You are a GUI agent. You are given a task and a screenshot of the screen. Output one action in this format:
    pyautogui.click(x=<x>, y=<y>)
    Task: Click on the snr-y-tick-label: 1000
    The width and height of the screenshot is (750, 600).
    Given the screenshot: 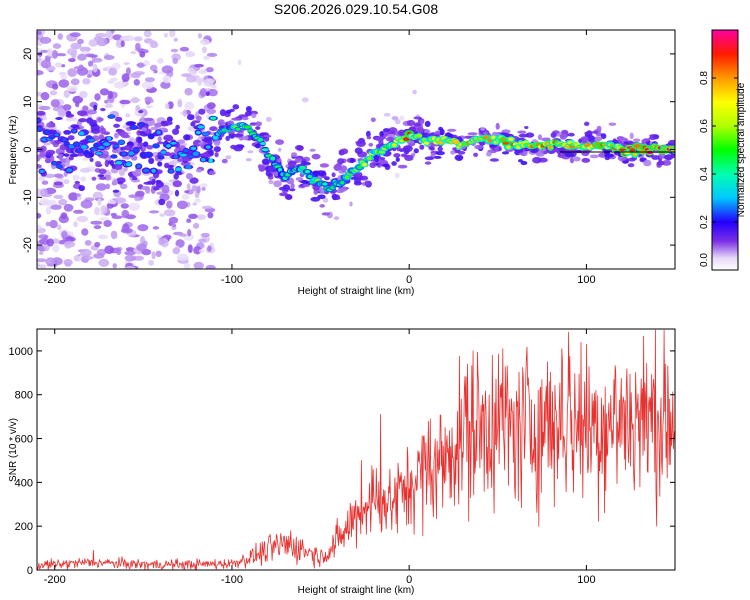 What is the action you would take?
    pyautogui.click(x=21, y=352)
    